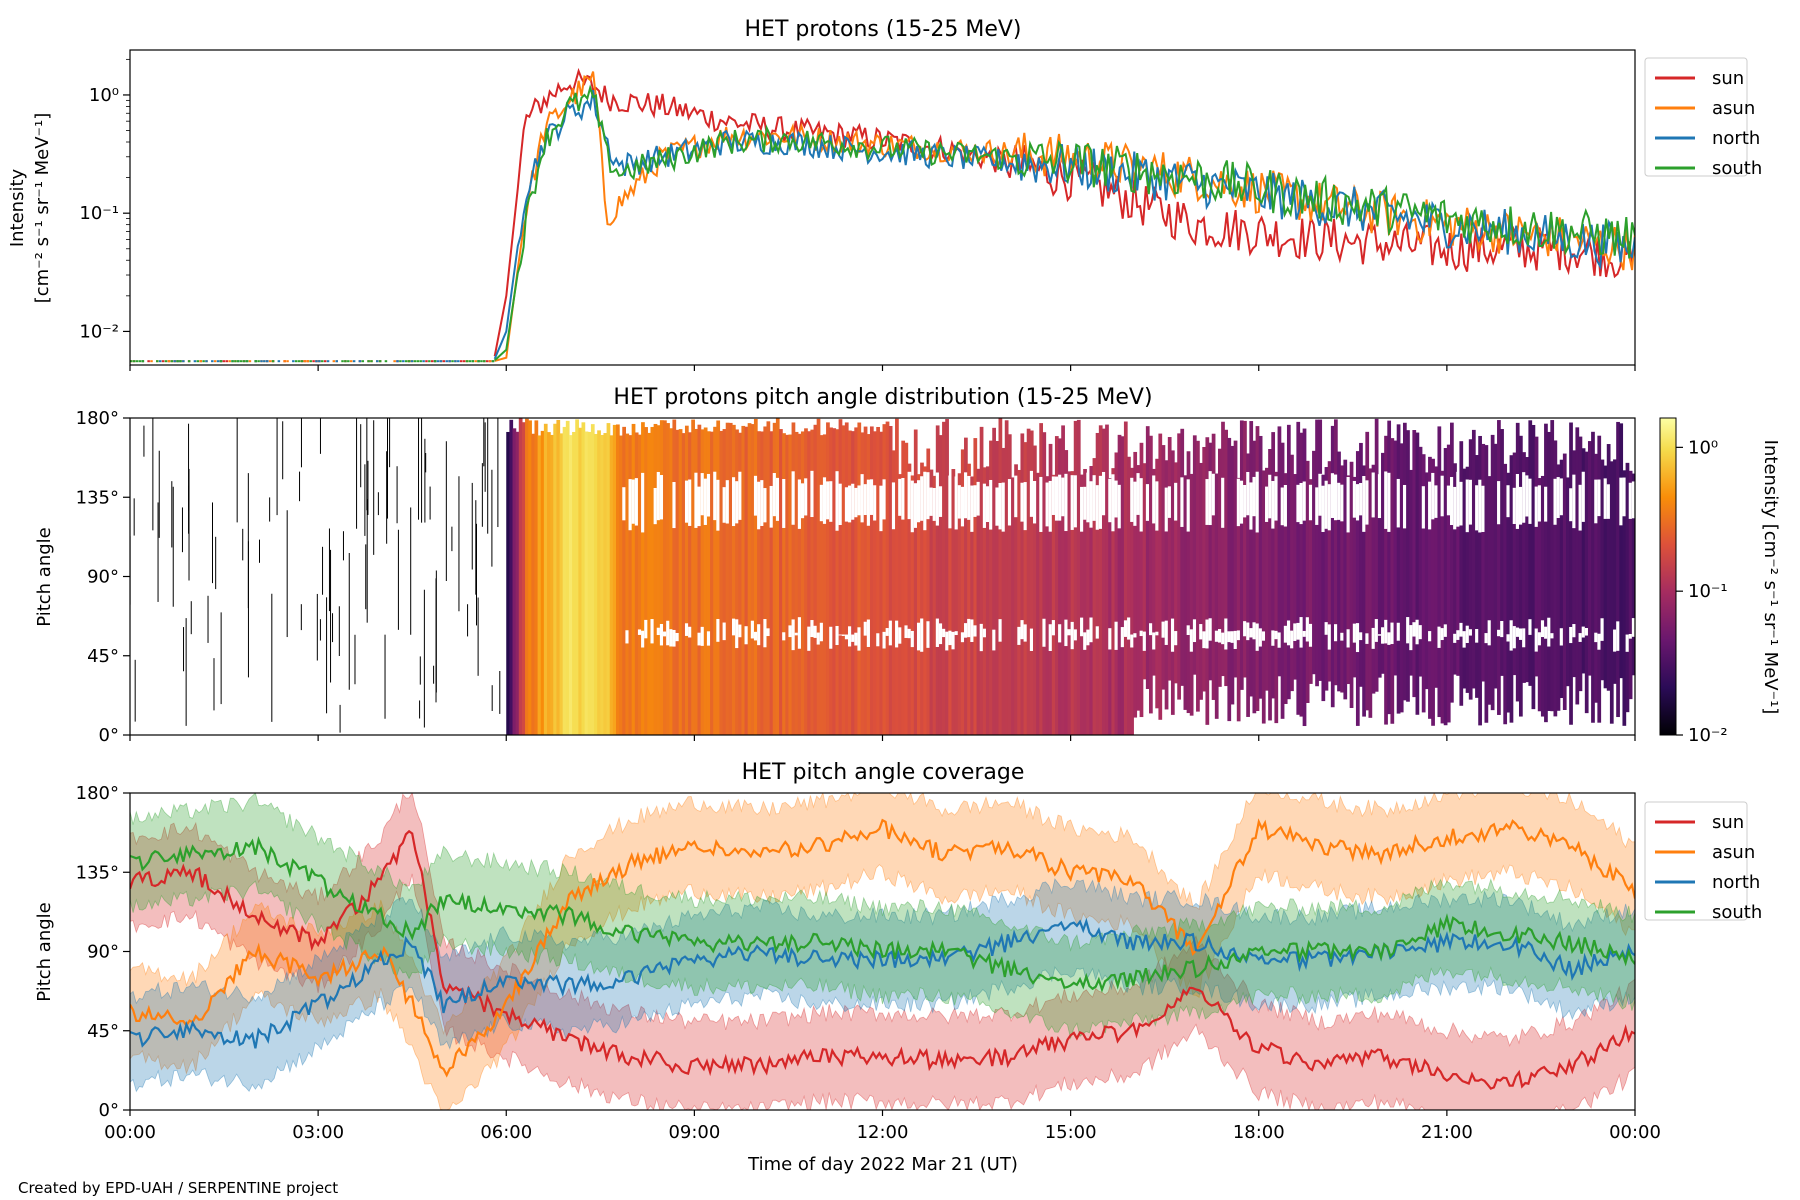 Image resolution: width=1800 pixels, height=1200 pixels. I want to click on south-intensity-line, so click(1064, 222).